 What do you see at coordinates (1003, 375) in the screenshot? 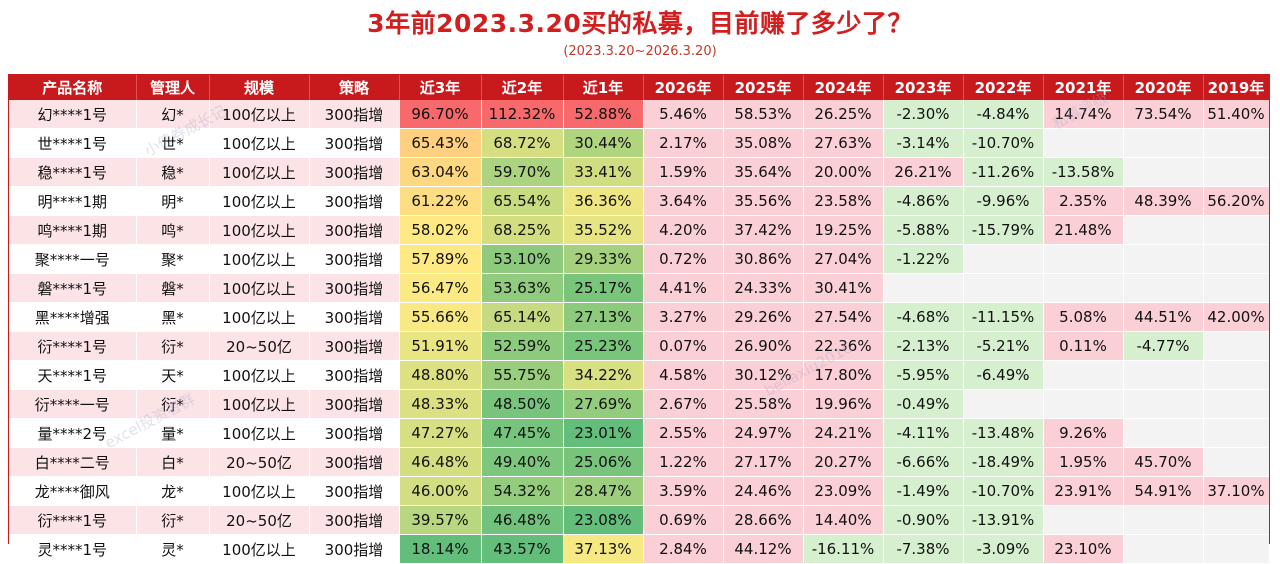
I see `cell-year-2022: -6.49%` at bounding box center [1003, 375].